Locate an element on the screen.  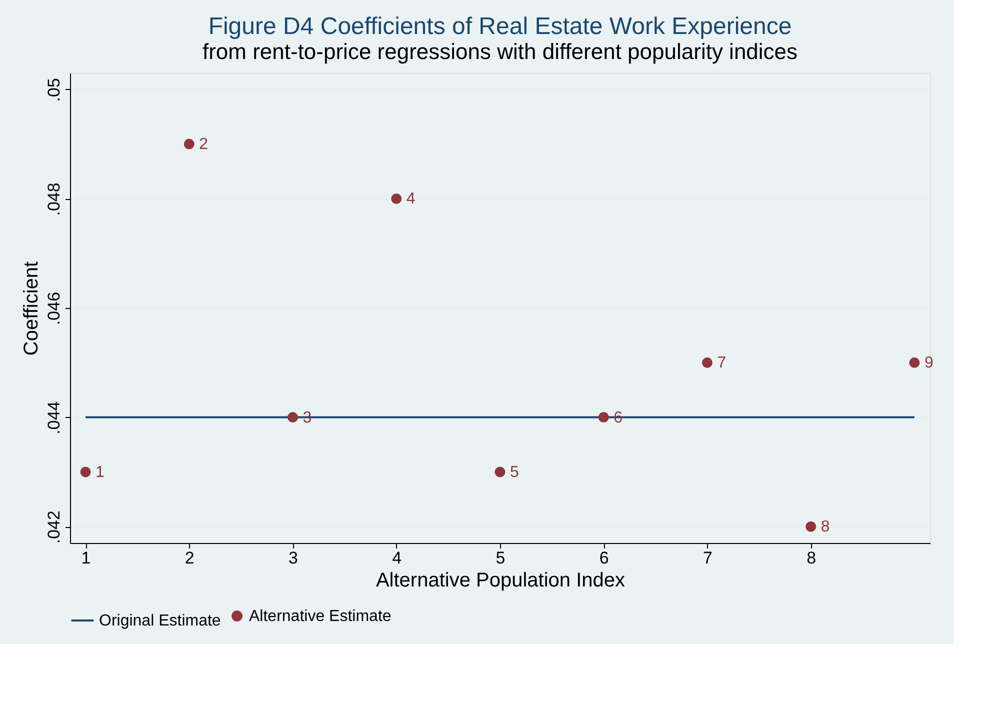
legend-label: Alternative Estimate is located at coordinates (320, 616).